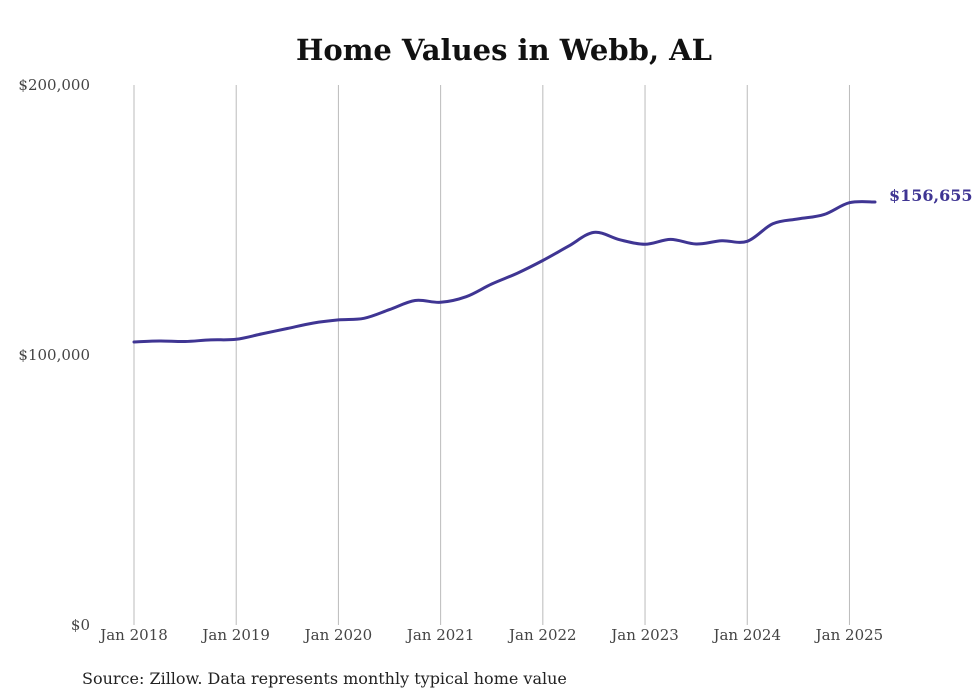  What do you see at coordinates (54, 85) in the screenshot?
I see `y-tick-label: $200,000` at bounding box center [54, 85].